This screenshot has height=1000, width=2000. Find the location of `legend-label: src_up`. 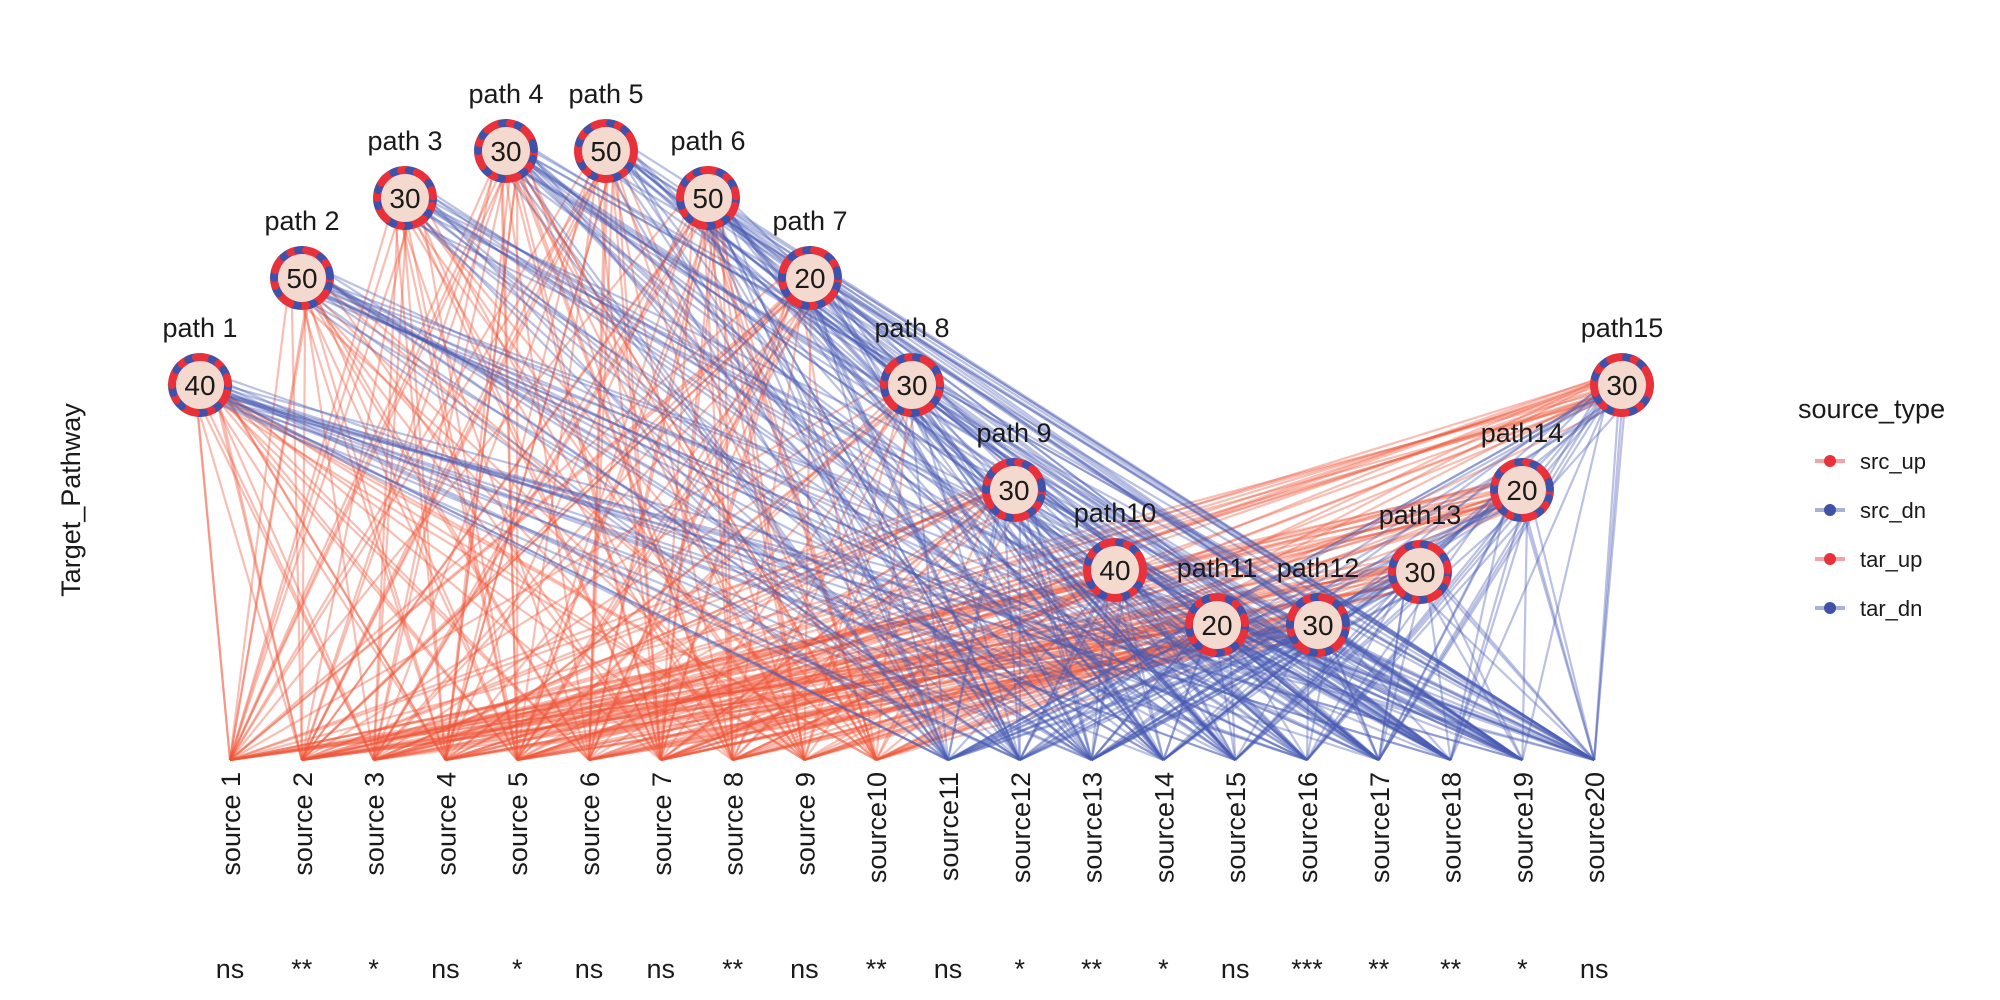

legend-label: src_up is located at coordinates (1893, 461).